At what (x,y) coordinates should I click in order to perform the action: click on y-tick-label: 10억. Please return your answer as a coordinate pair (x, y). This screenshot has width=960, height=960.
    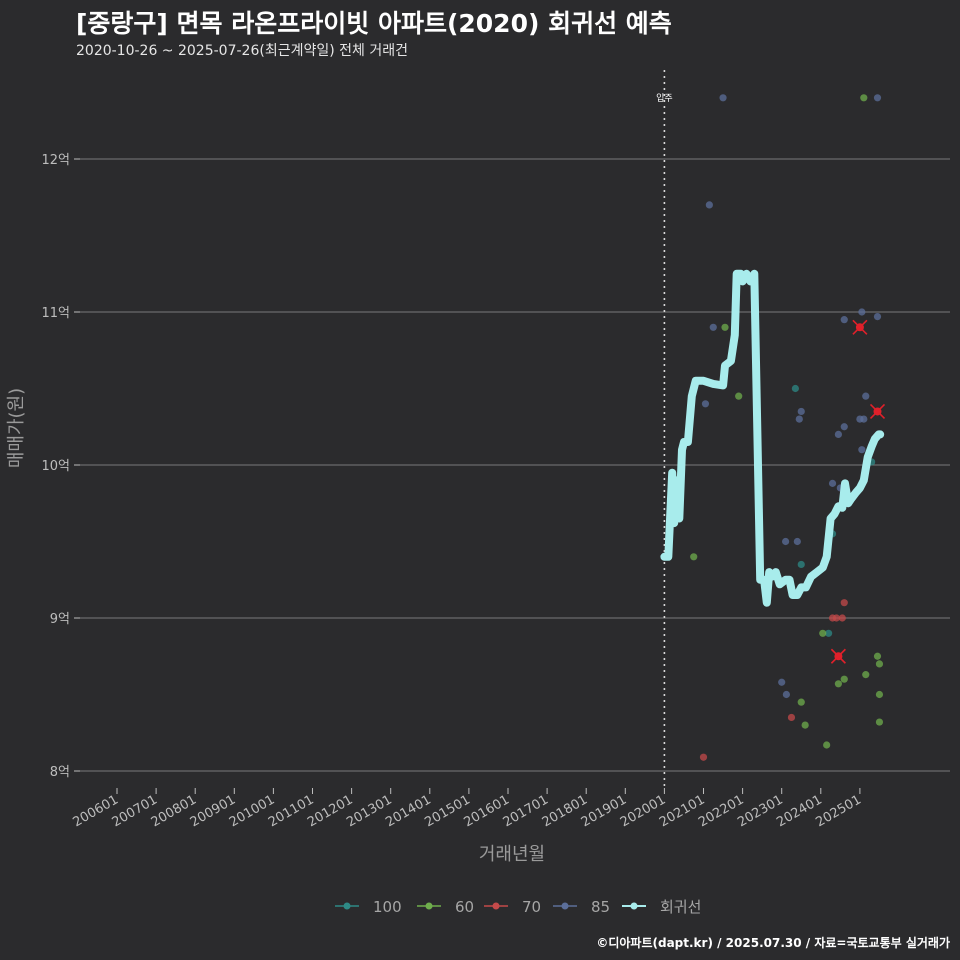
    Looking at the image, I should click on (55, 466).